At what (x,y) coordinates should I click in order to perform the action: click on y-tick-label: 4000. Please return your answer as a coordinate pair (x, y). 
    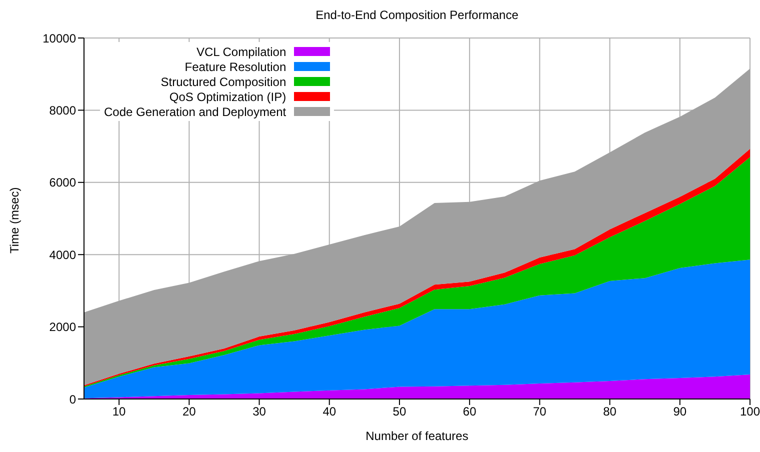
    Looking at the image, I should click on (62, 255).